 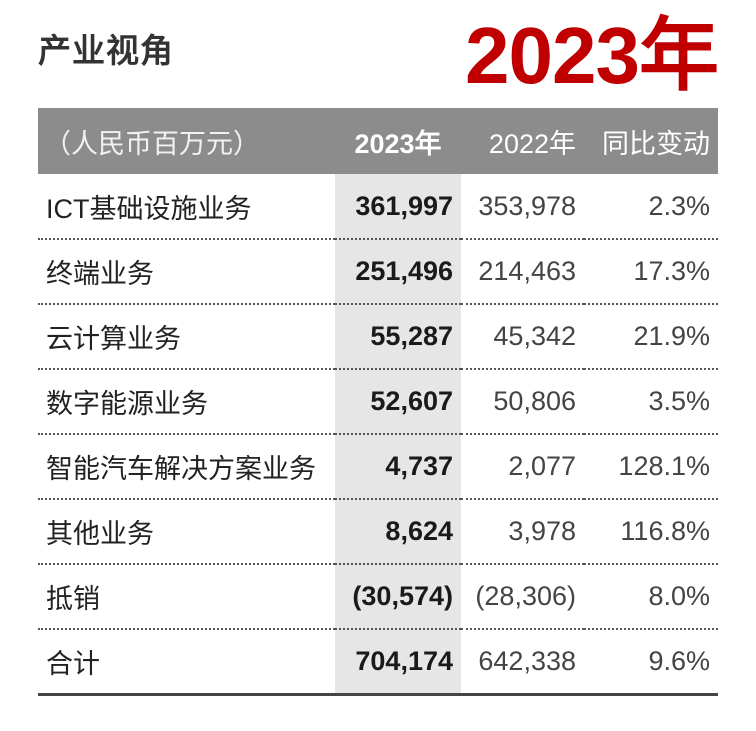 I want to click on page-title: 产业视角, so click(x=106, y=50).